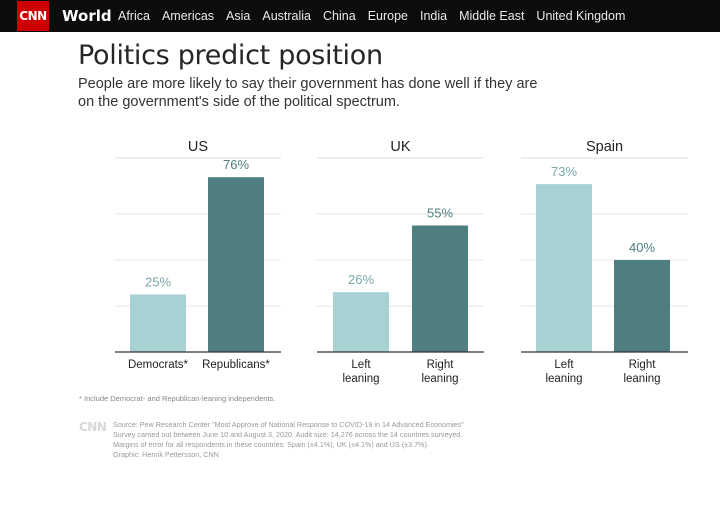 This screenshot has height=505, width=720. I want to click on bar-value-label: 55%, so click(440, 213).